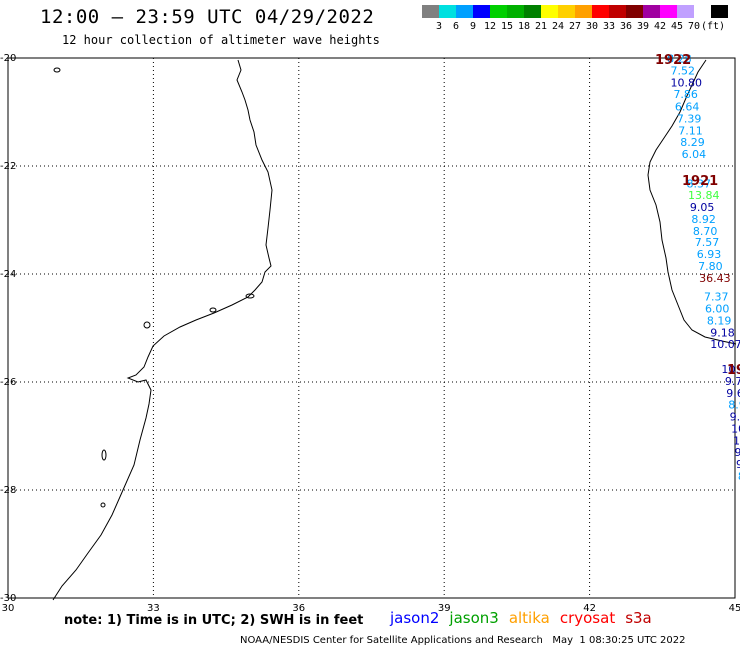  What do you see at coordinates (473, 26) in the screenshot?
I see `scale-tick-label: 9` at bounding box center [473, 26].